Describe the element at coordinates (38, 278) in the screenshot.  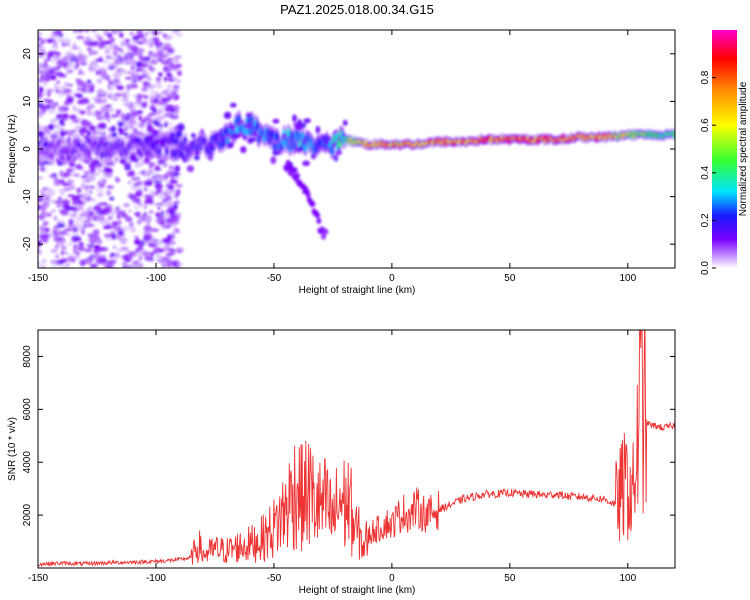
I see `x-tick-label: -150` at that location.